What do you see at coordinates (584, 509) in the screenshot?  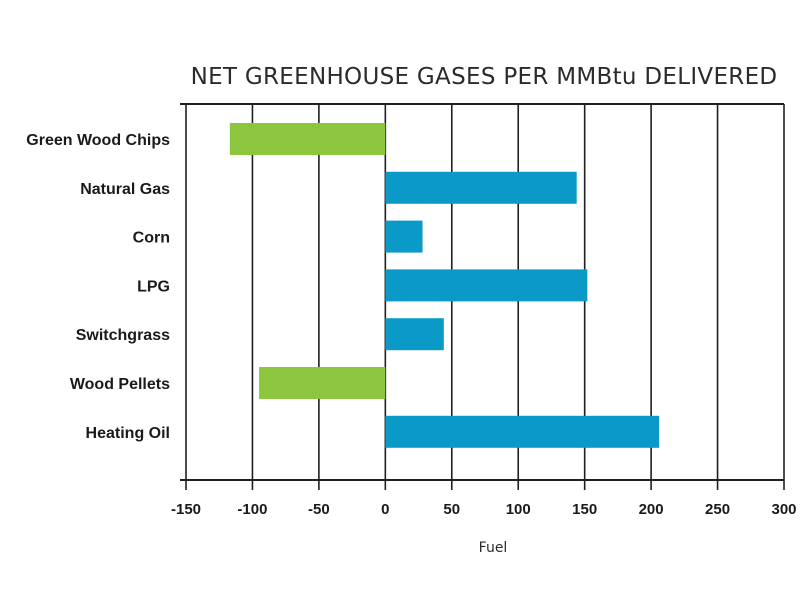 I see `x-tick-label: 150` at bounding box center [584, 509].